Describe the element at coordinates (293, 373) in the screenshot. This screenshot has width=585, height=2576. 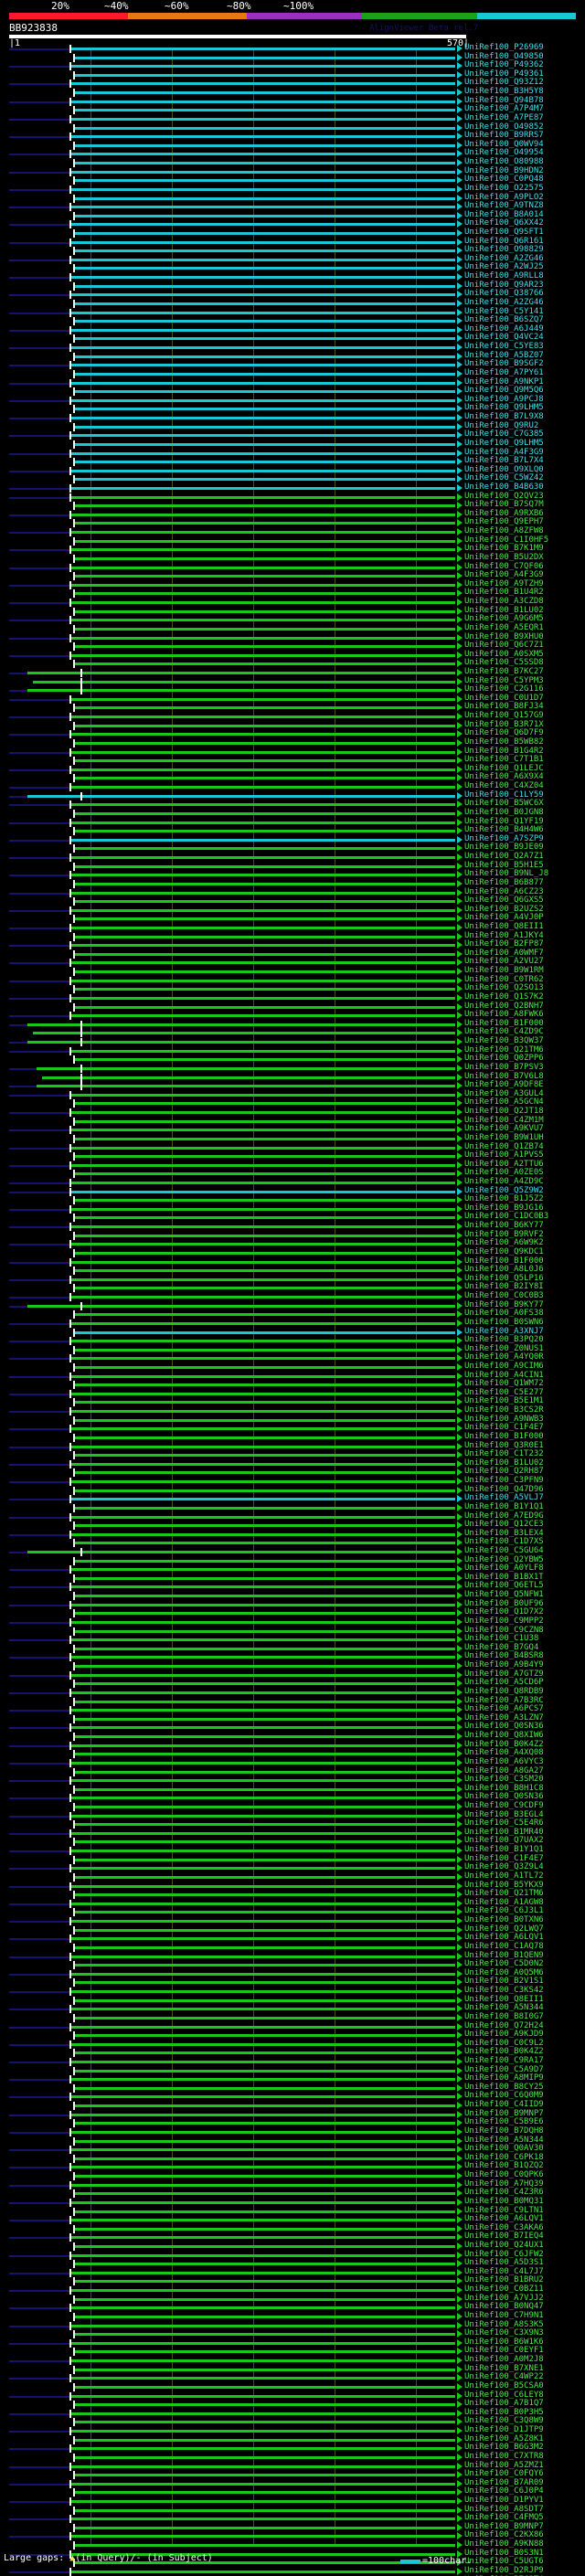
I see `alignment-row: UniRef100_A7PY61` at that location.